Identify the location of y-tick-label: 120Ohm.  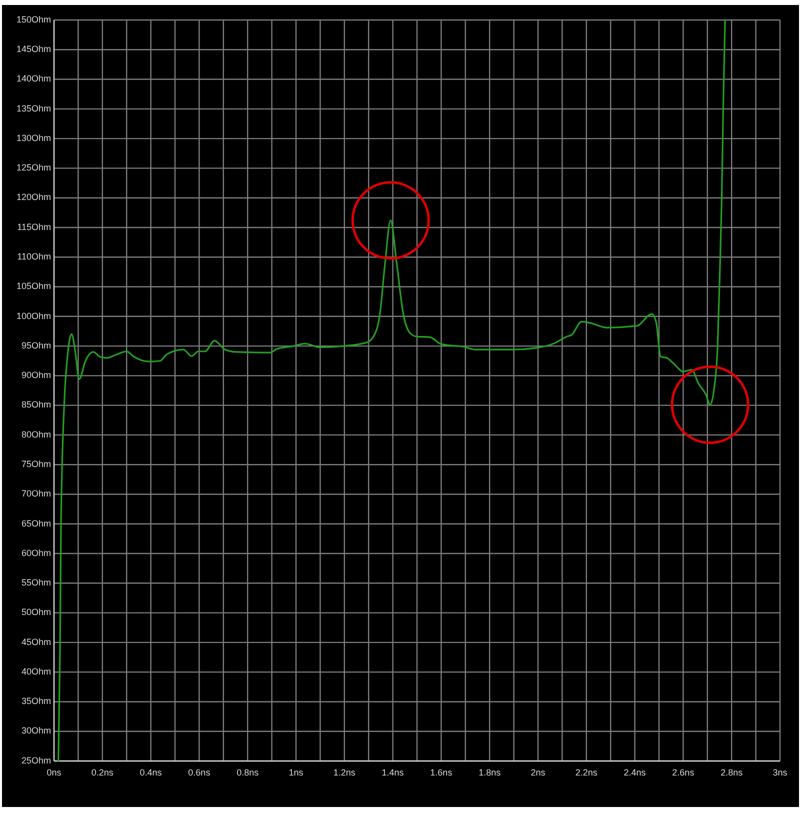
(33, 197).